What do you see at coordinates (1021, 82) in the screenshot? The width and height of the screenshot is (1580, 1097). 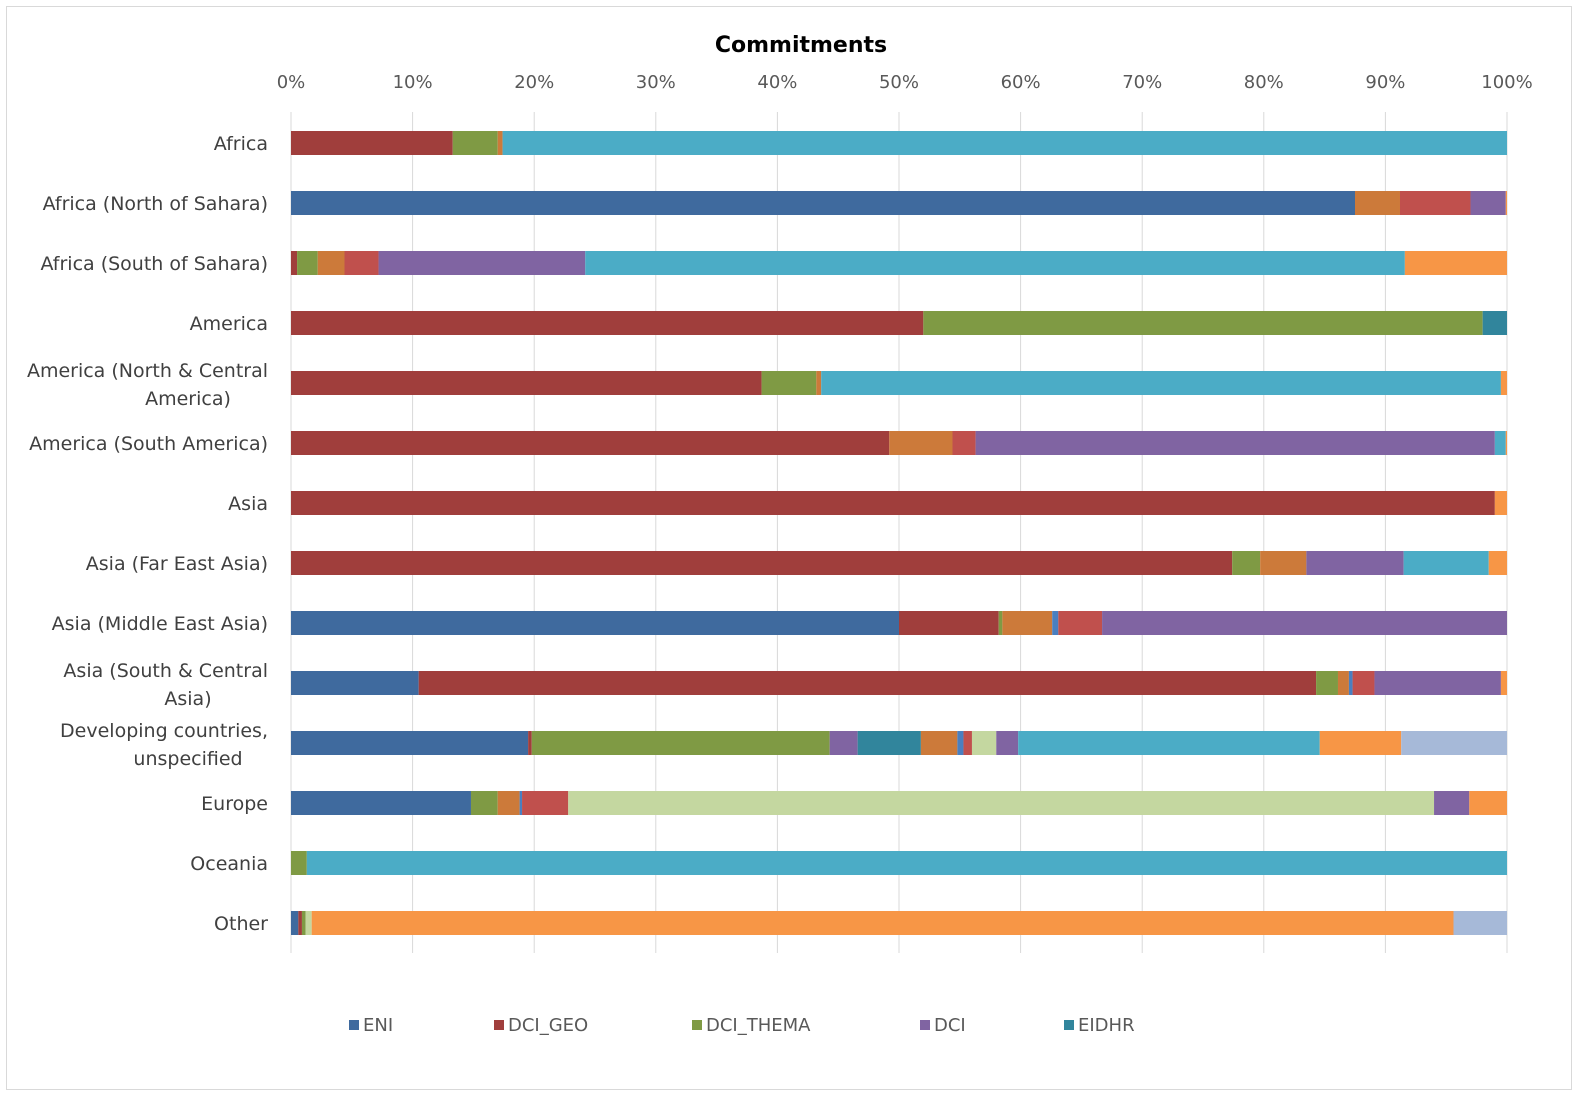 I see `x-tick-label: 60%` at bounding box center [1021, 82].